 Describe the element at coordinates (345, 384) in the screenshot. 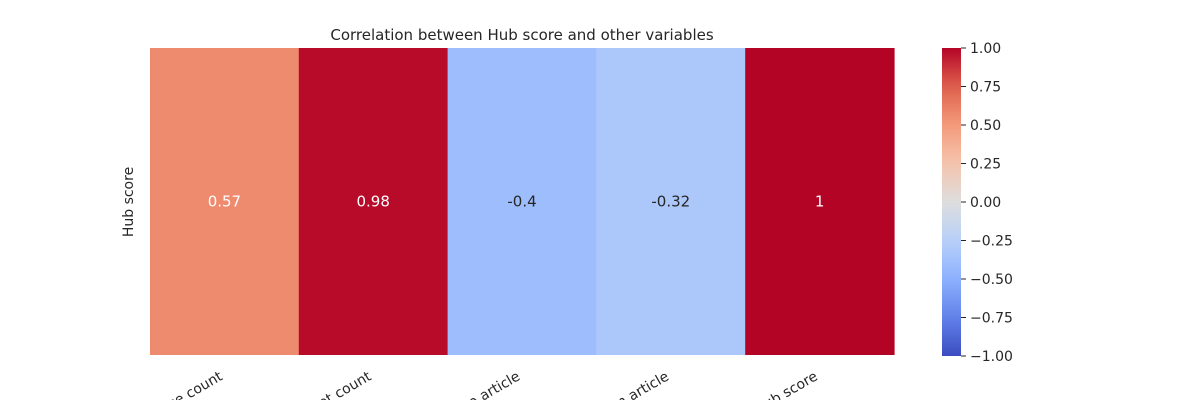

I see `x-tick-label: et count` at that location.